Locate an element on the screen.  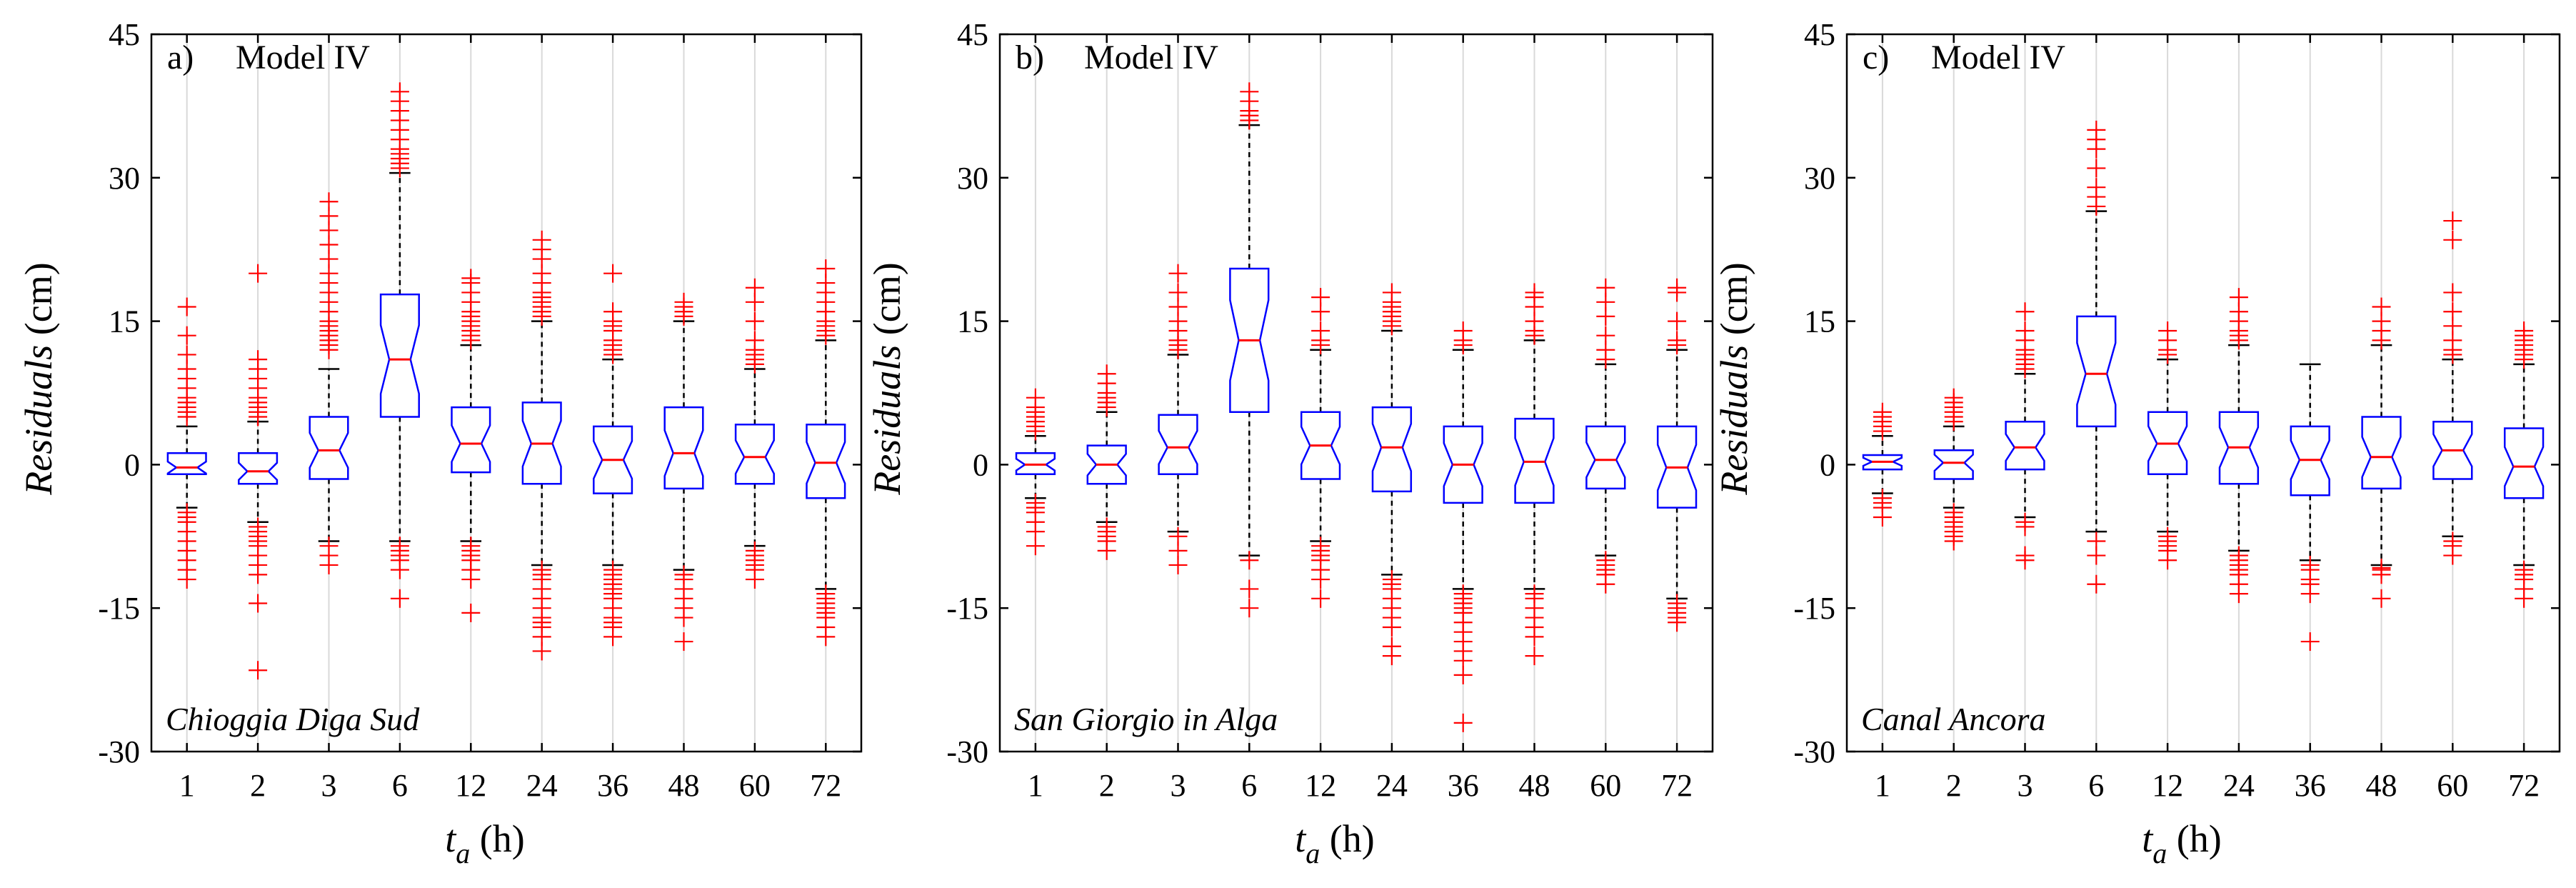
x-axis-title: ta (h) is located at coordinates (484, 843).